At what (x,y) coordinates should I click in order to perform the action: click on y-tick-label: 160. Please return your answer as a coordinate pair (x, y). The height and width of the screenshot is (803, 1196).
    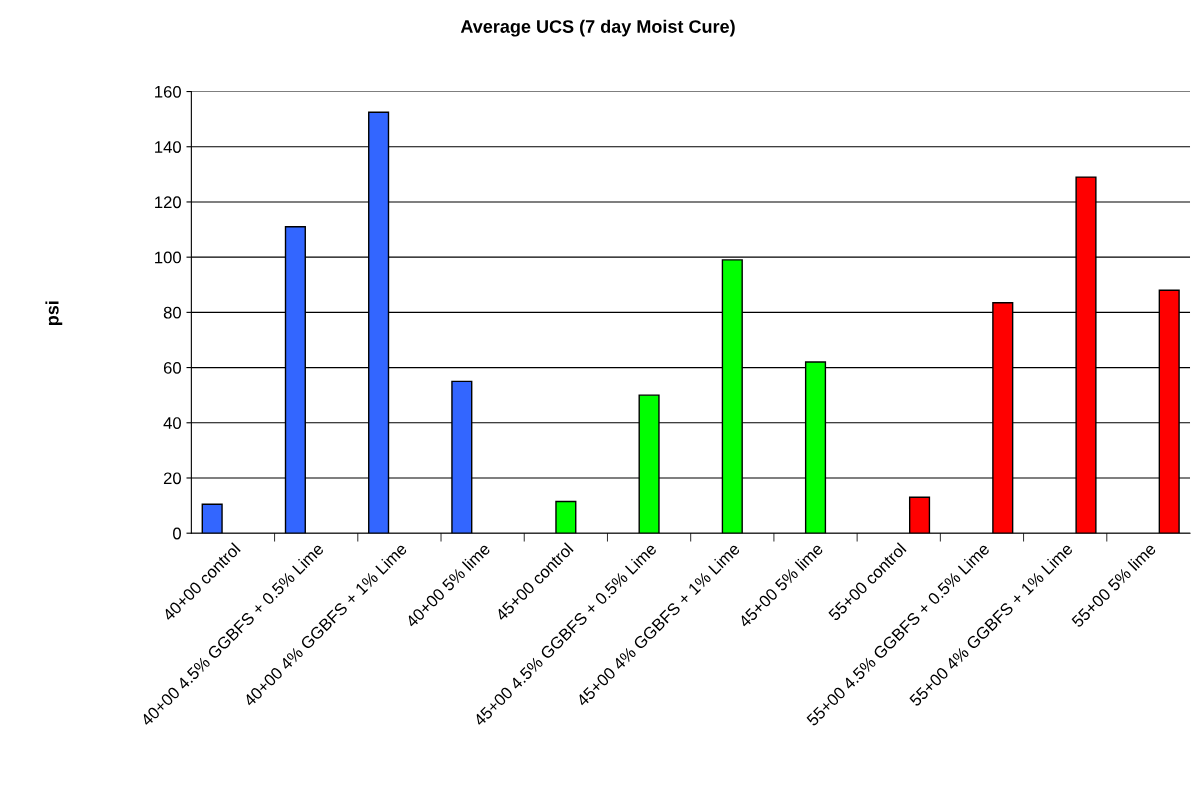
    Looking at the image, I should click on (168, 91).